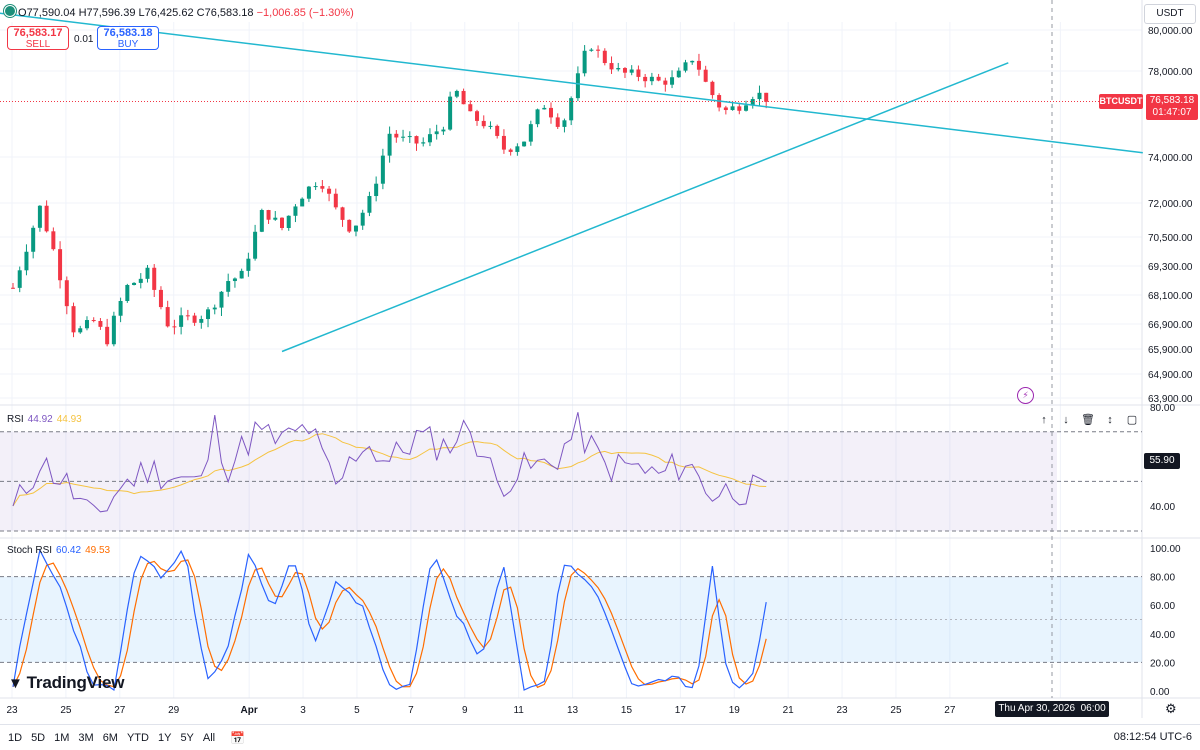 This screenshot has width=1200, height=750. Describe the element at coordinates (681, 710) in the screenshot. I see `time-tick-label: 17` at that location.